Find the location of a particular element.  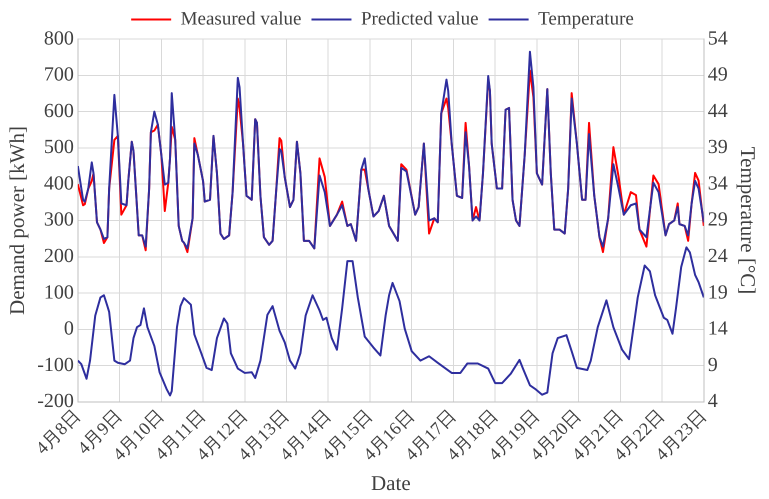

y-tick-label: 200 is located at coordinates (59, 256).